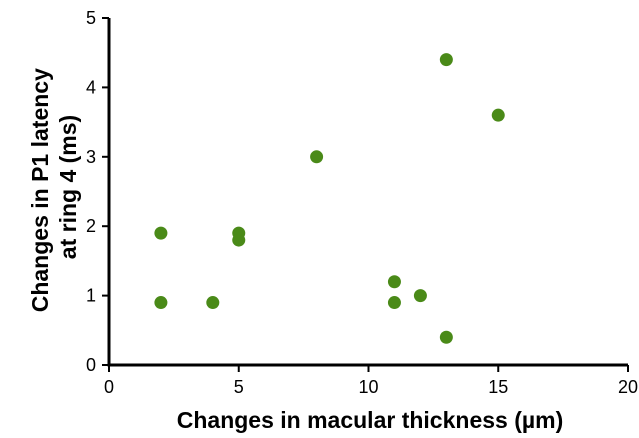  I want to click on y-tick-label: 4, so click(91, 87).